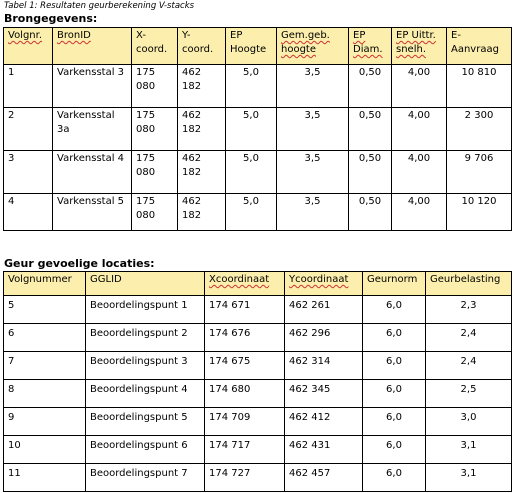 This screenshot has width=514, height=493. What do you see at coordinates (145, 309) in the screenshot?
I see `table-cell: Beoordelingspunt 1` at bounding box center [145, 309].